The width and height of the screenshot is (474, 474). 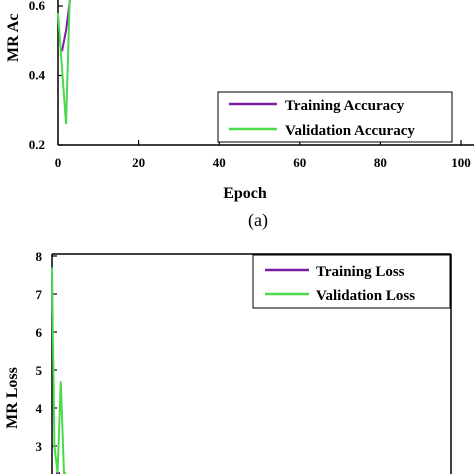 What do you see at coordinates (299, 162) in the screenshot?
I see `accuracy-x-tick-label: 60` at bounding box center [299, 162].